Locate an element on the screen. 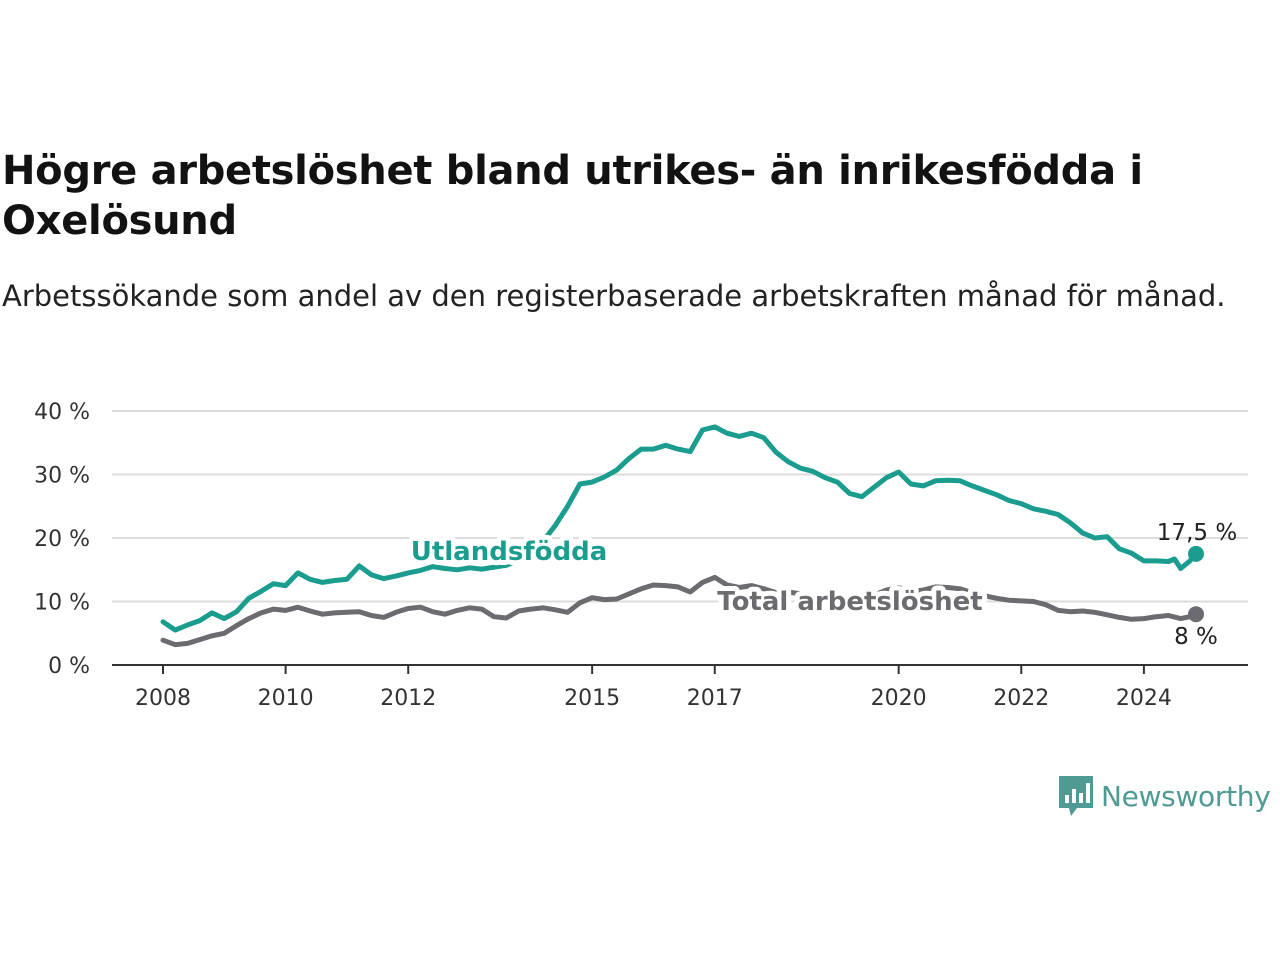 The image size is (1280, 960). y-tick-label: 20 % is located at coordinates (62, 539).